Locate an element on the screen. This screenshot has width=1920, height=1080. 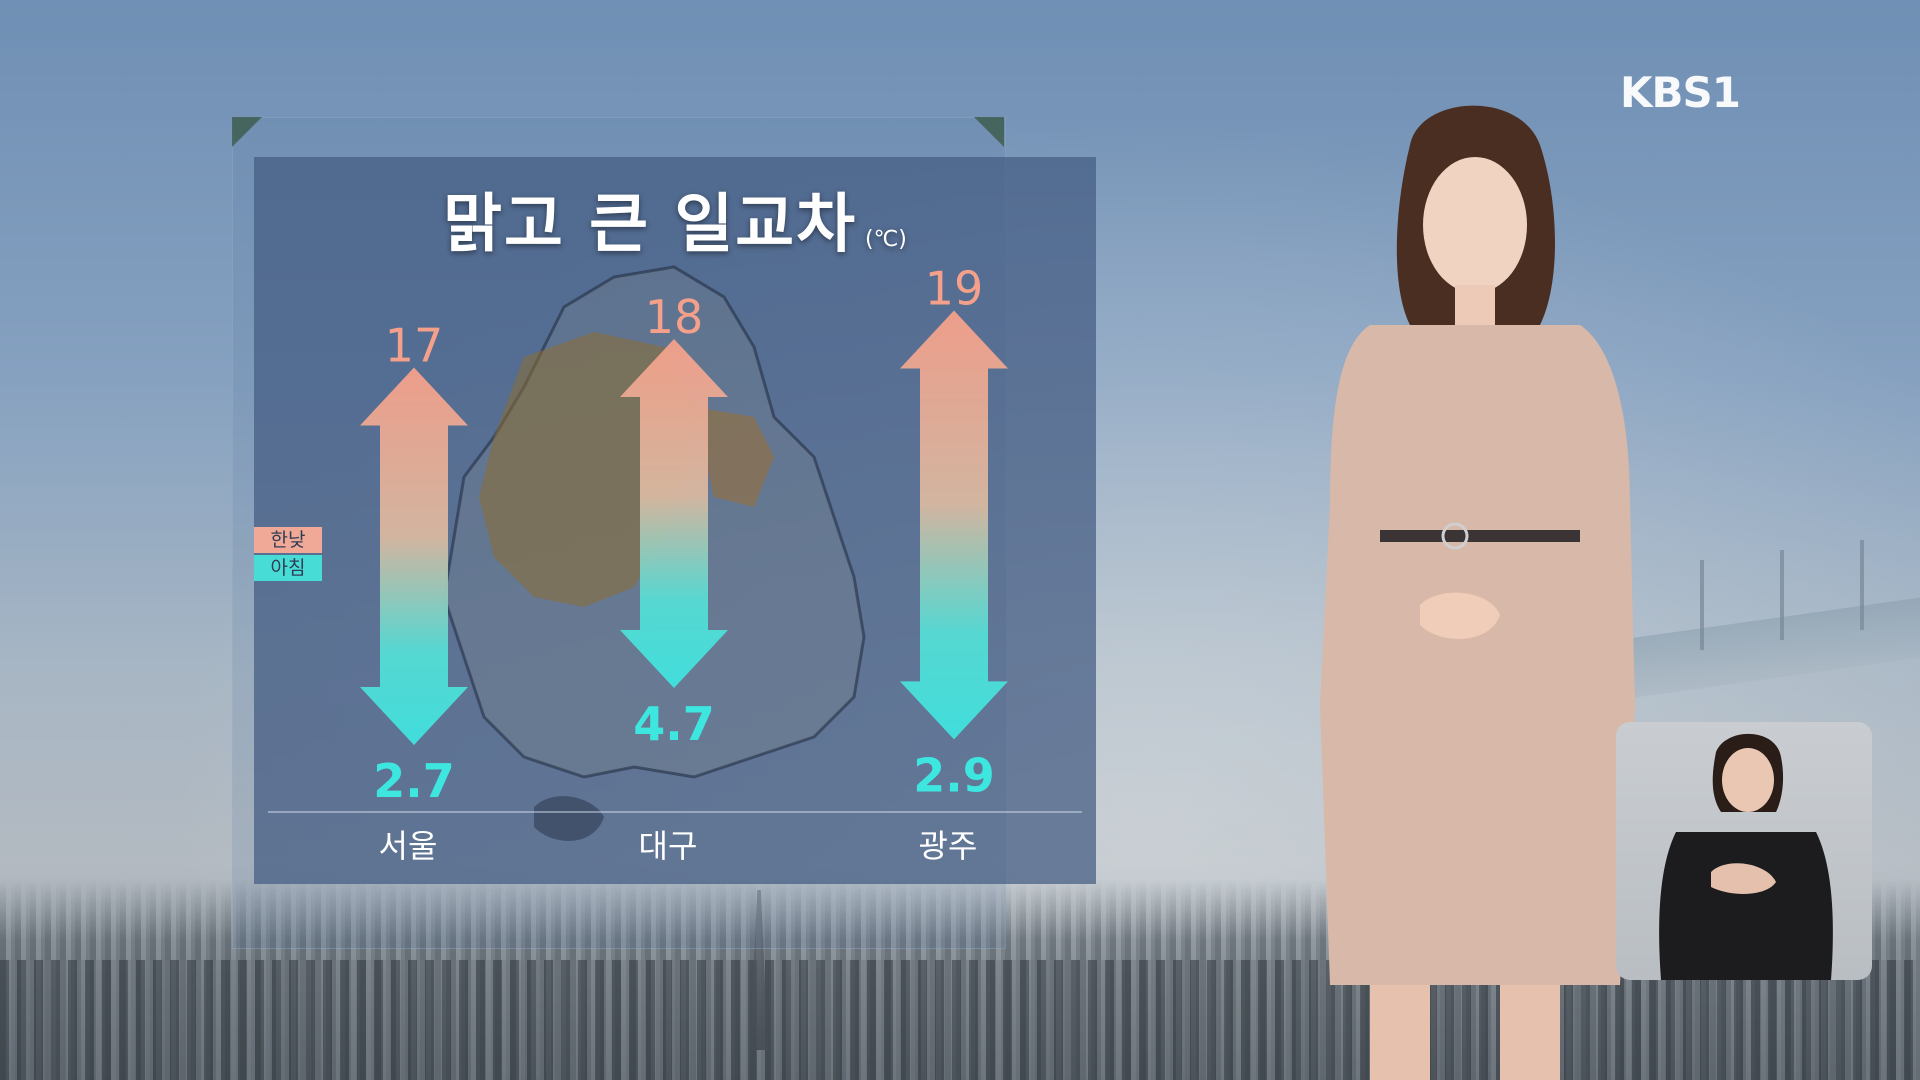
presenter-belt-buckle is located at coordinates (1455, 536).